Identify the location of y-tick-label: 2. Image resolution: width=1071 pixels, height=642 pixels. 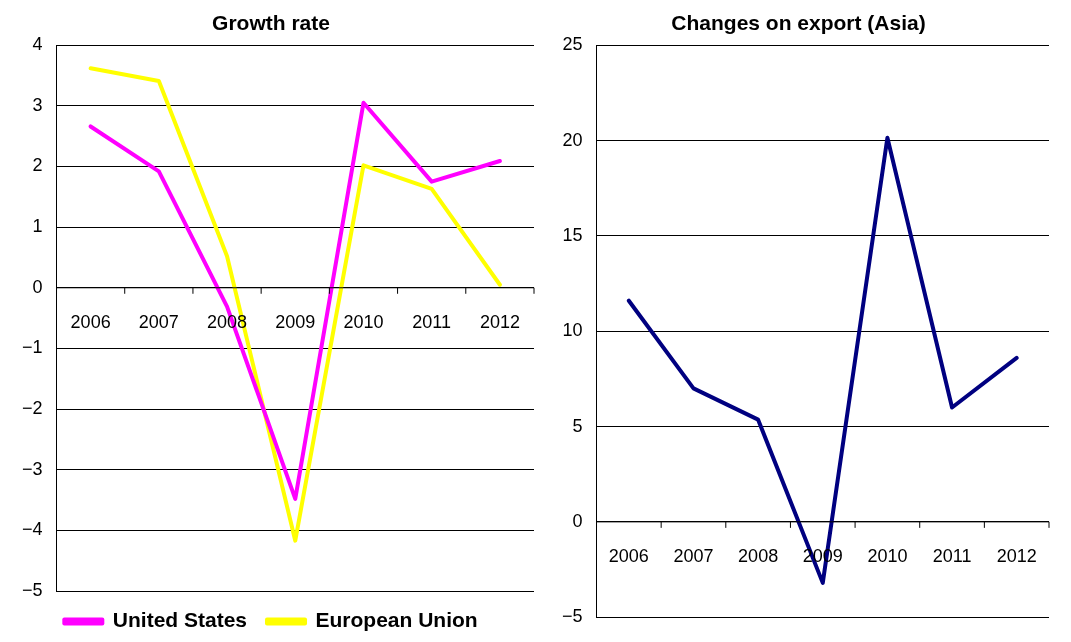
(37, 165).